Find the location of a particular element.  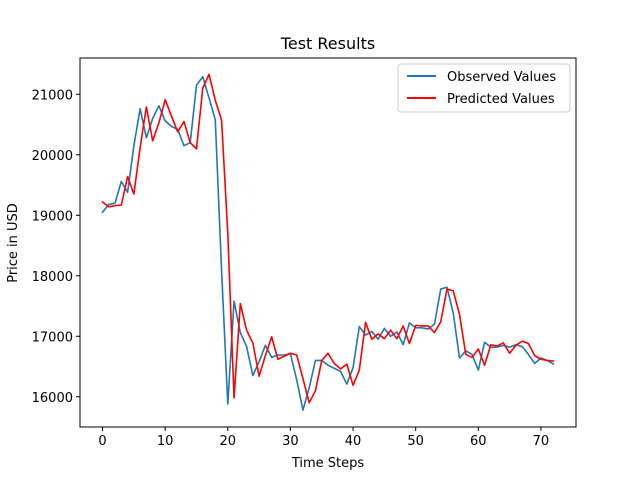

y-tick-label: 20000 is located at coordinates (52, 156).